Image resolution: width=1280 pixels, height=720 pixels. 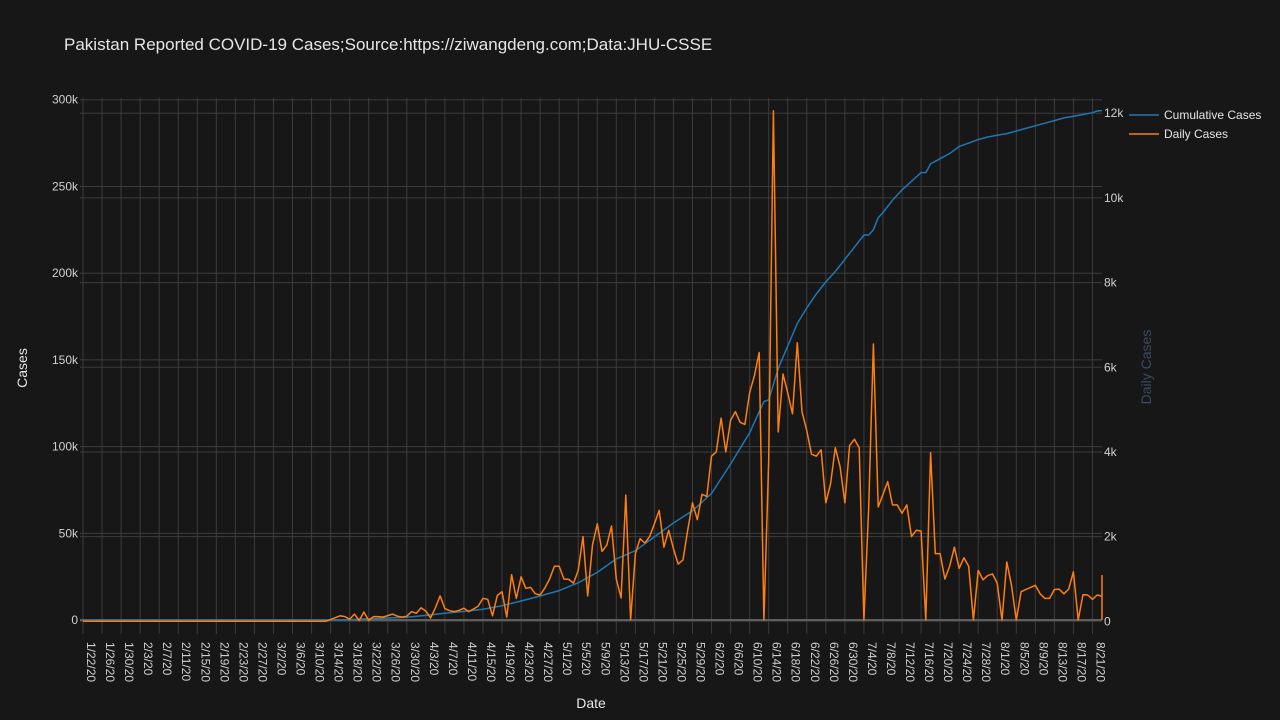 What do you see at coordinates (148, 659) in the screenshot?
I see `x-tick-label: 2/3/20` at bounding box center [148, 659].